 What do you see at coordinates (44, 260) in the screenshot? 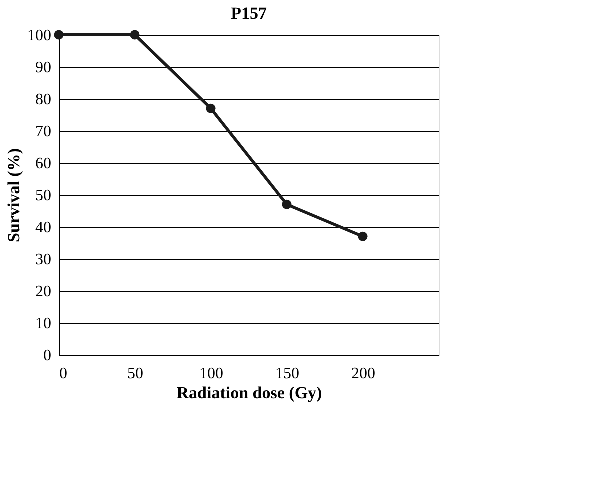
I see `y-tick-label: 30` at bounding box center [44, 260].